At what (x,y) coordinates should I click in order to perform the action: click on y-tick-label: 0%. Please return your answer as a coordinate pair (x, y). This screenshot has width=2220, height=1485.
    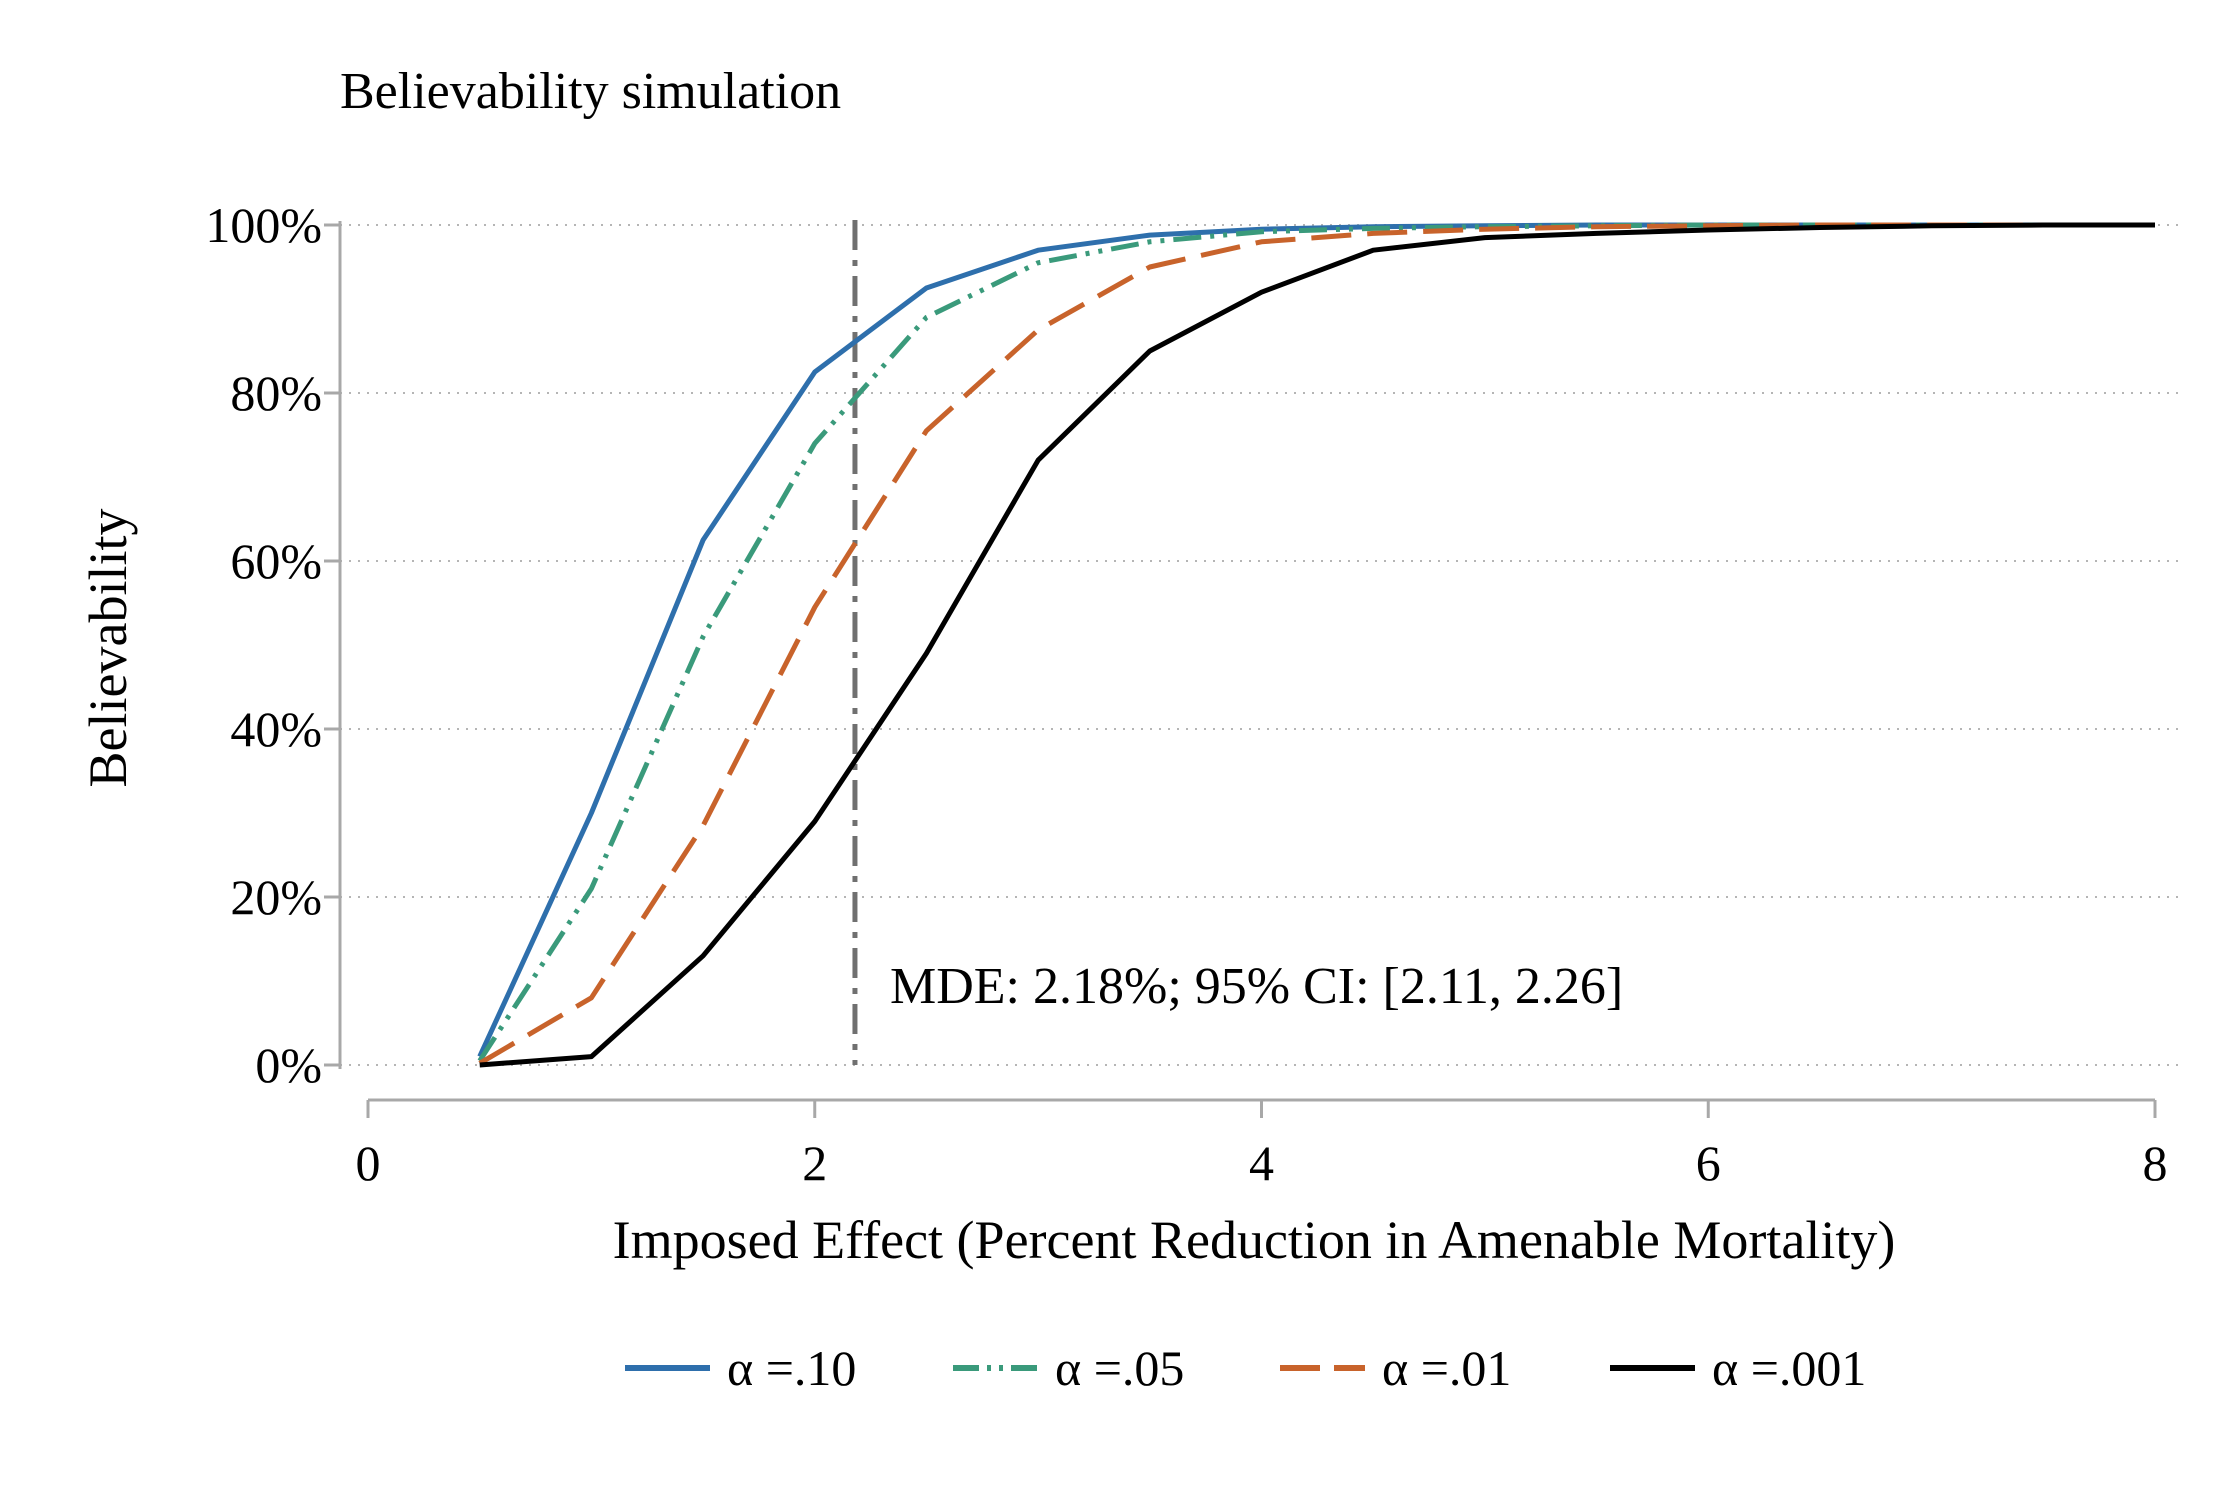
    Looking at the image, I should click on (288, 1065).